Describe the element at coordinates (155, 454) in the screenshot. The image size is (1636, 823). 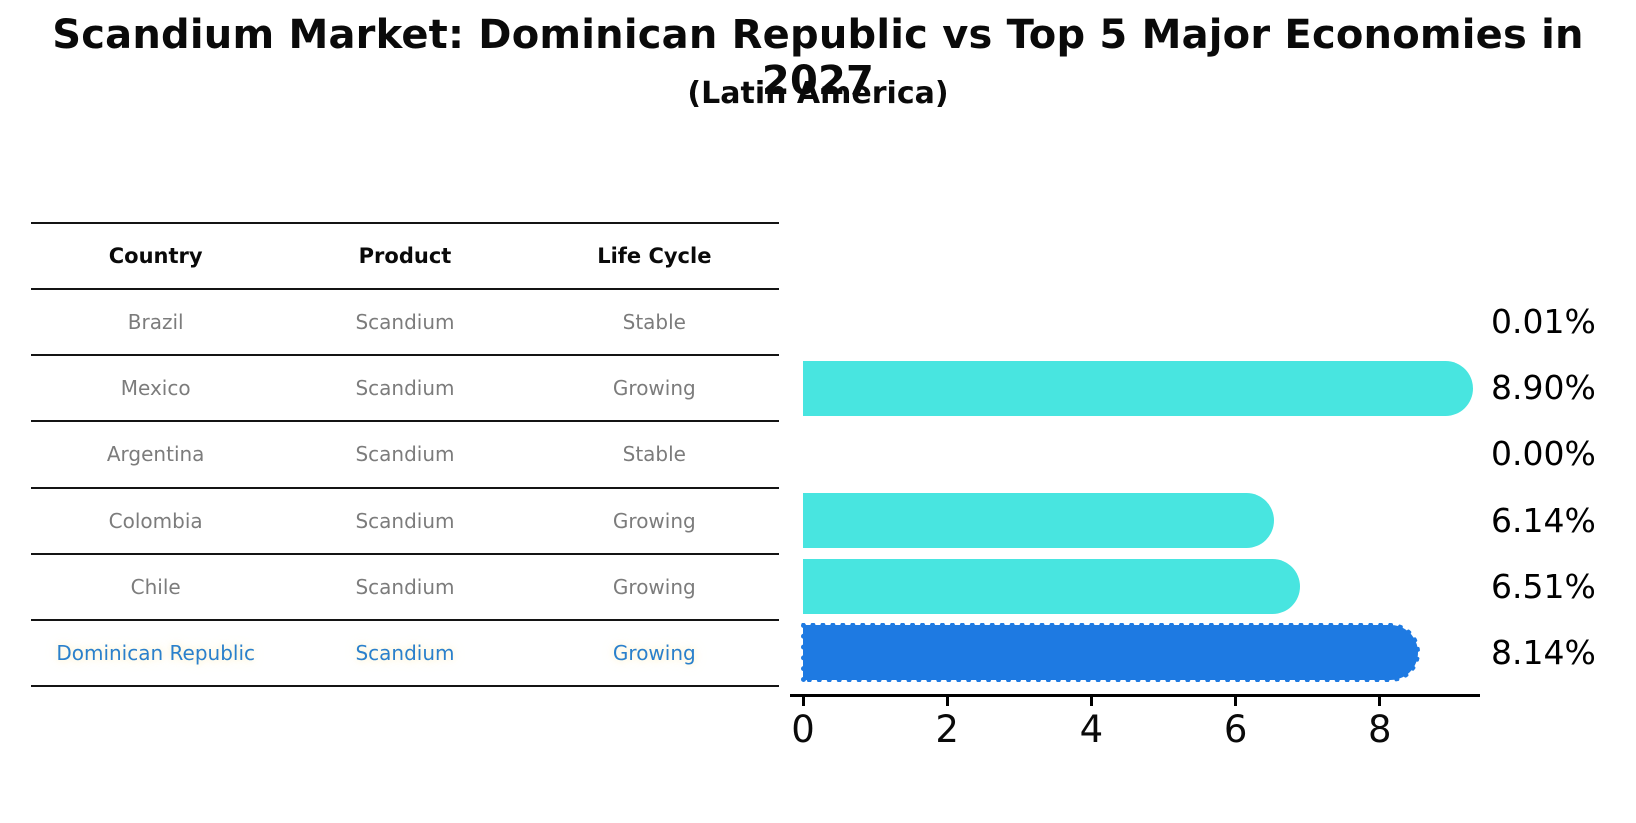
I see `cell-country: Argentina` at that location.